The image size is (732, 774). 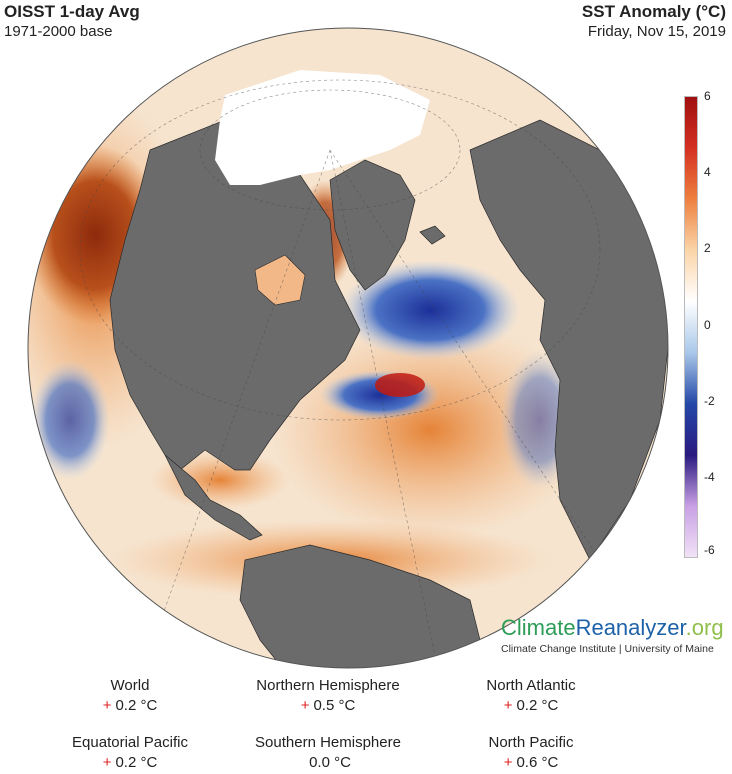 I want to click on baseline-label: 1971-2000 base, so click(x=58, y=31).